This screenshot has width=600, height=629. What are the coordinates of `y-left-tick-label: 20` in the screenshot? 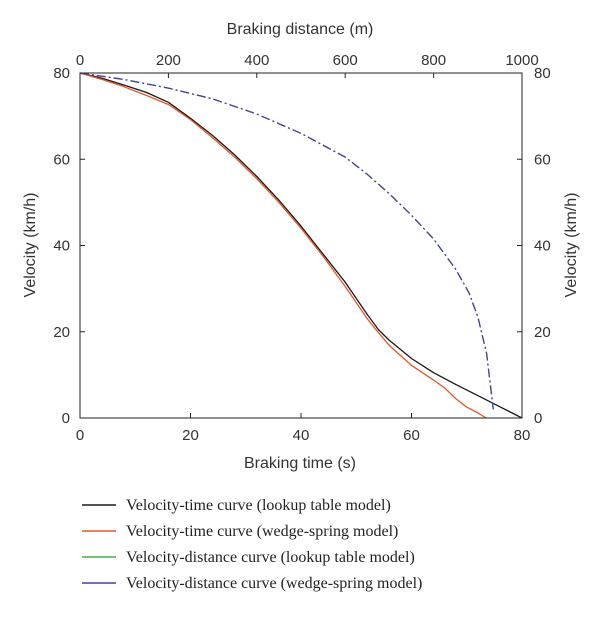 It's located at (61, 332).